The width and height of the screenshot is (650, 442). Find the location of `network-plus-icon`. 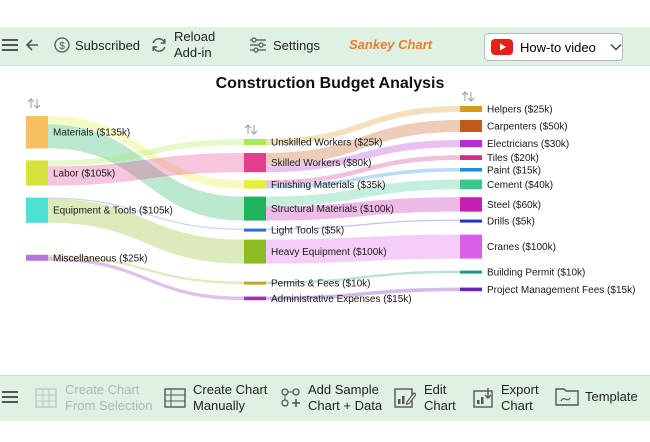

network-plus-icon is located at coordinates (290, 397).